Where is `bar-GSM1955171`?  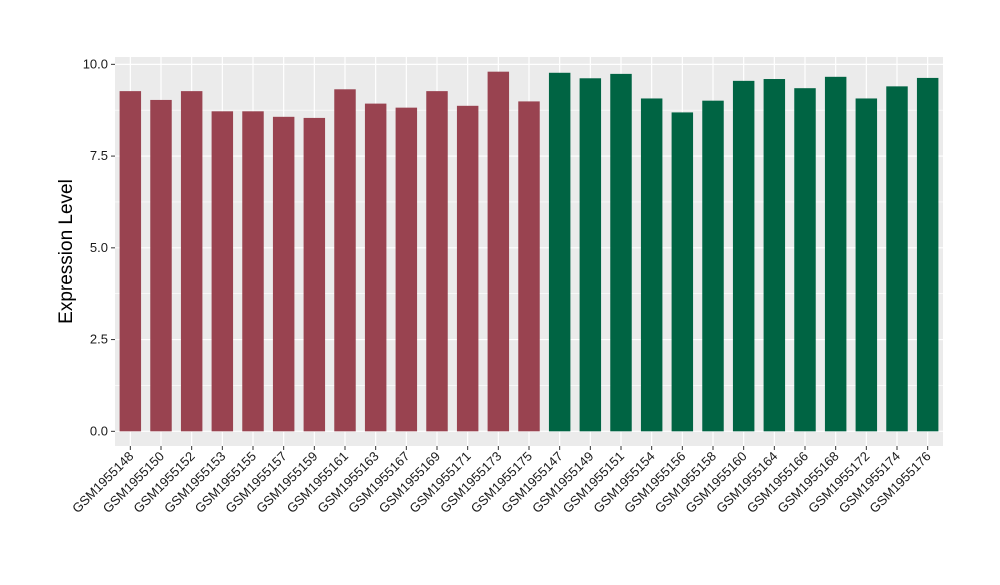
bar-GSM1955171 is located at coordinates (467, 268).